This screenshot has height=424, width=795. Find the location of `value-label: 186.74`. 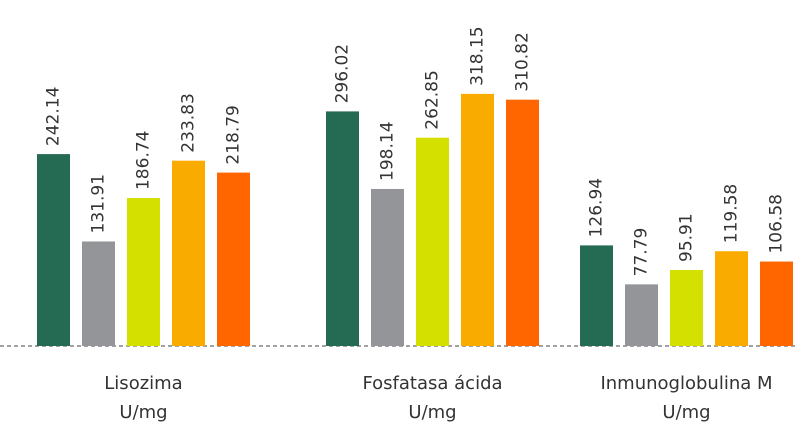

value-label: 186.74 is located at coordinates (144, 160).